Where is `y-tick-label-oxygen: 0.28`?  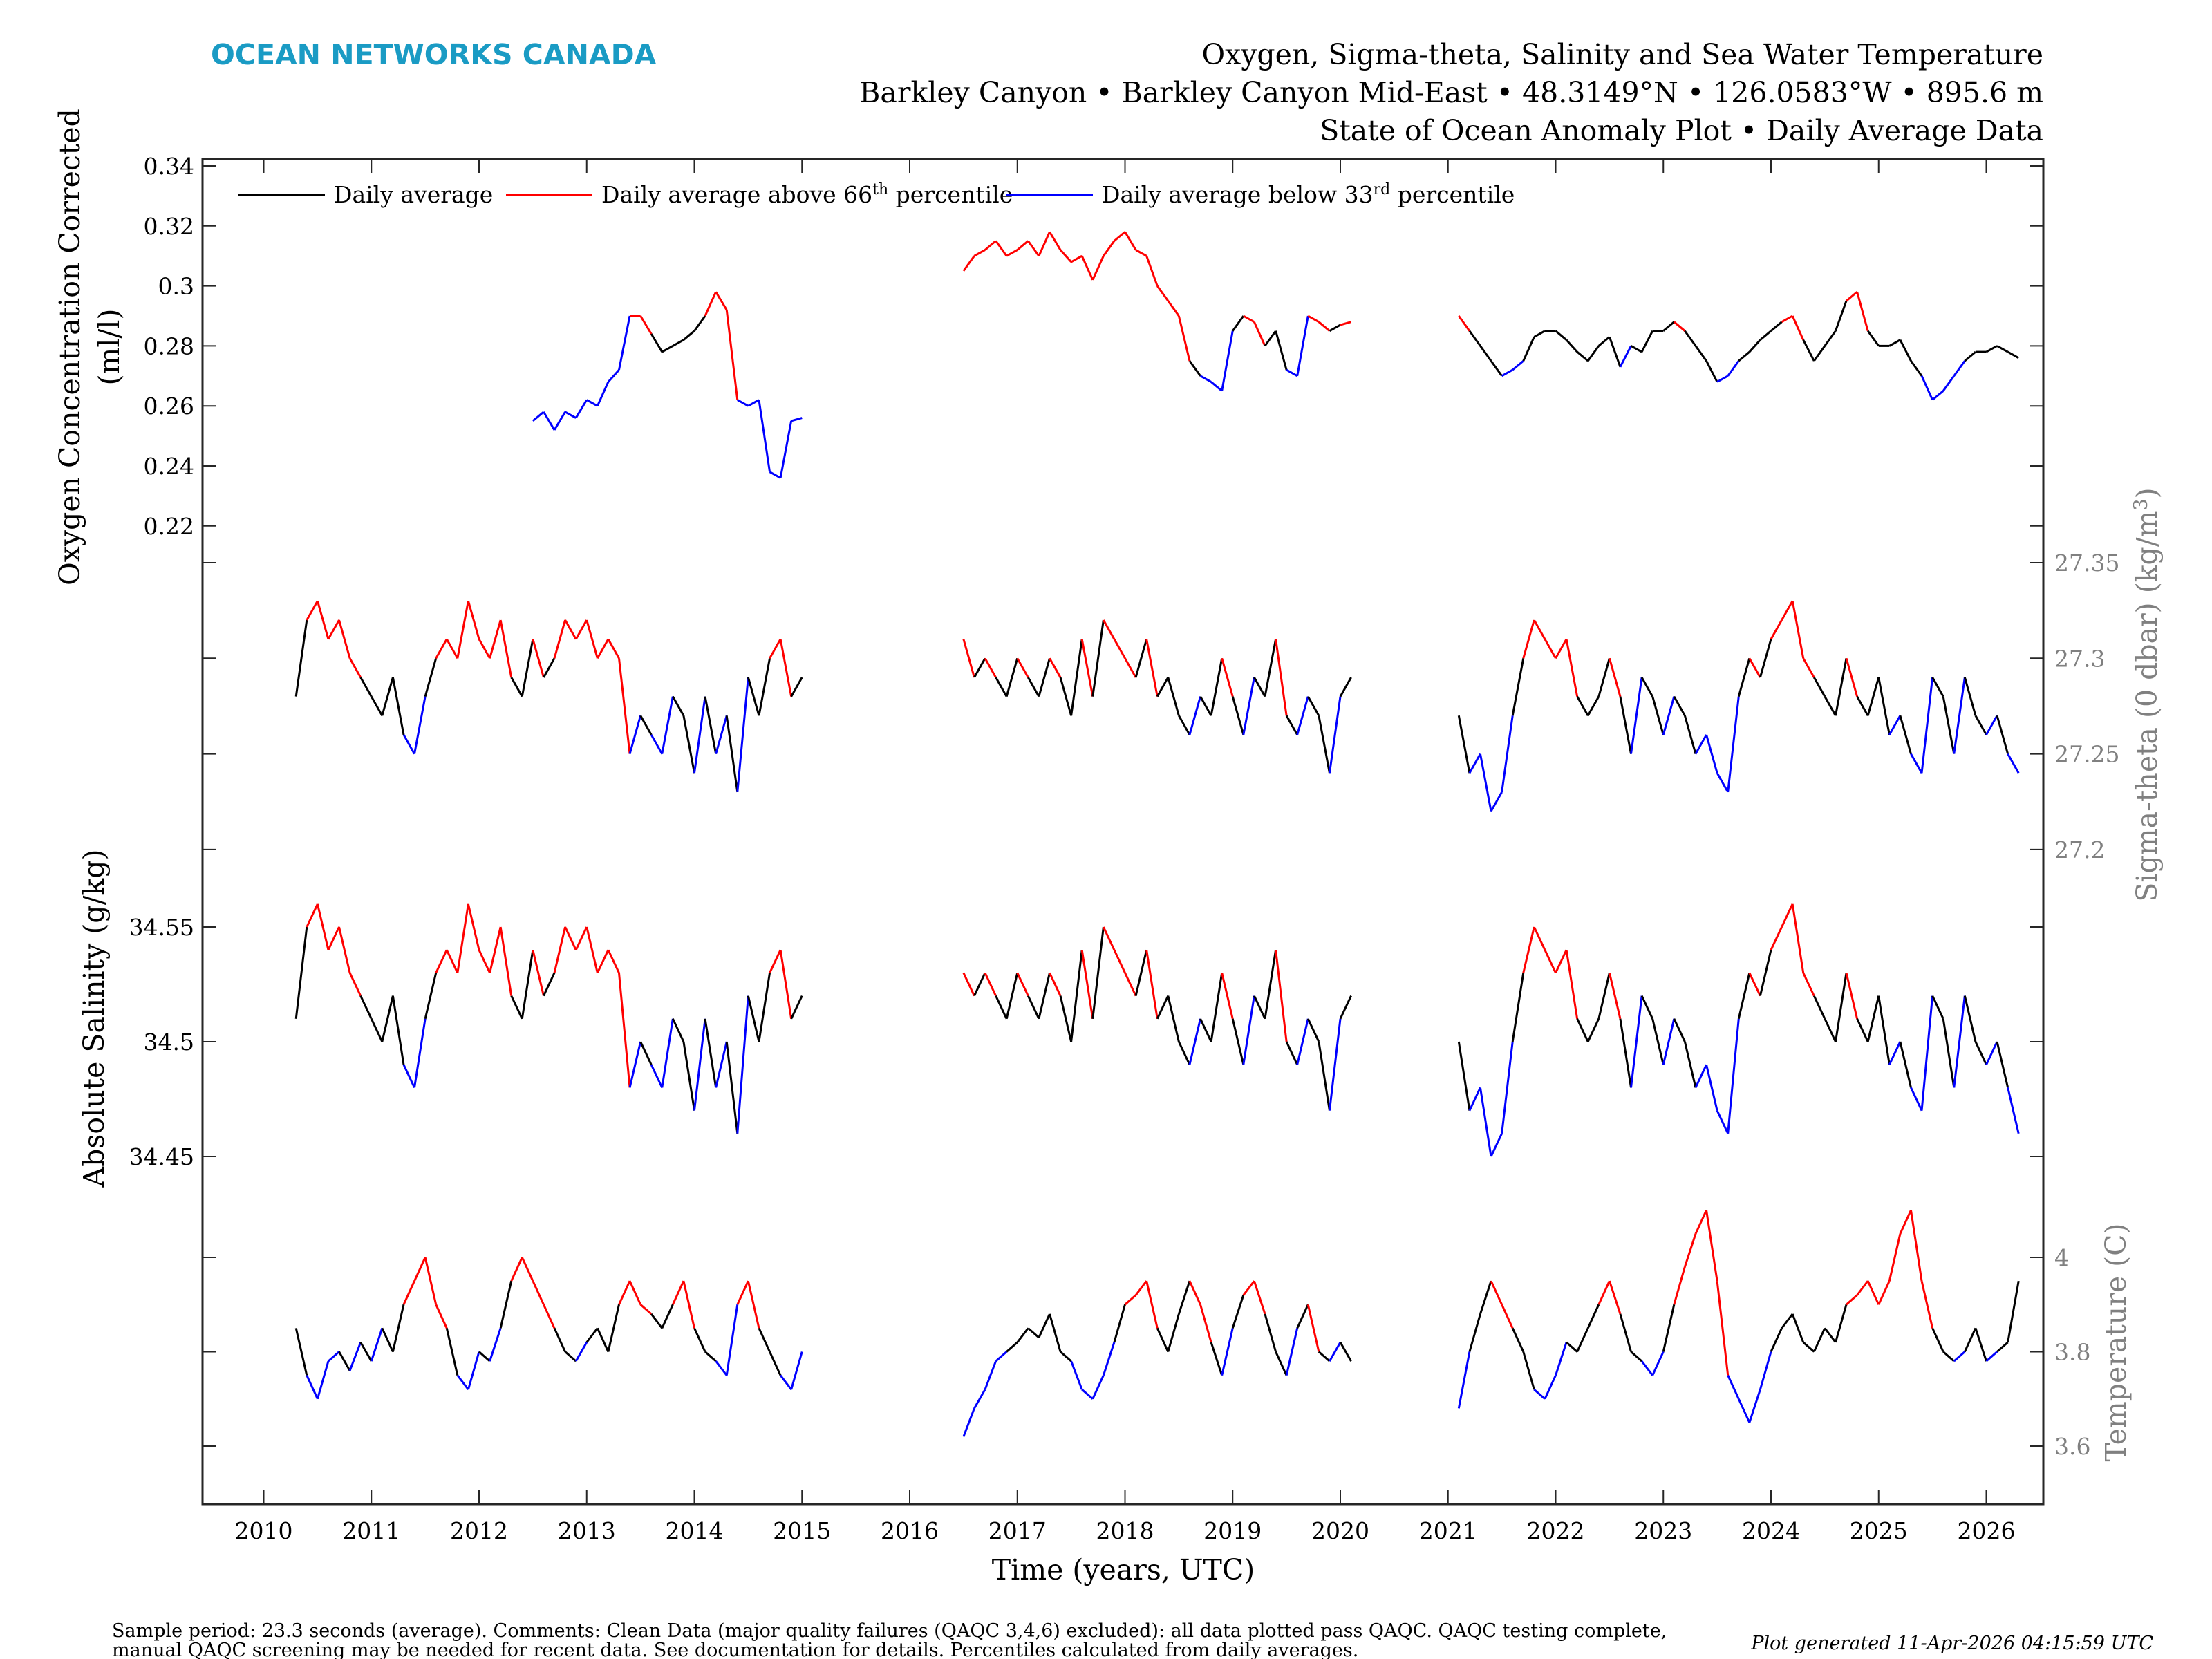 y-tick-label-oxygen: 0.28 is located at coordinates (169, 345).